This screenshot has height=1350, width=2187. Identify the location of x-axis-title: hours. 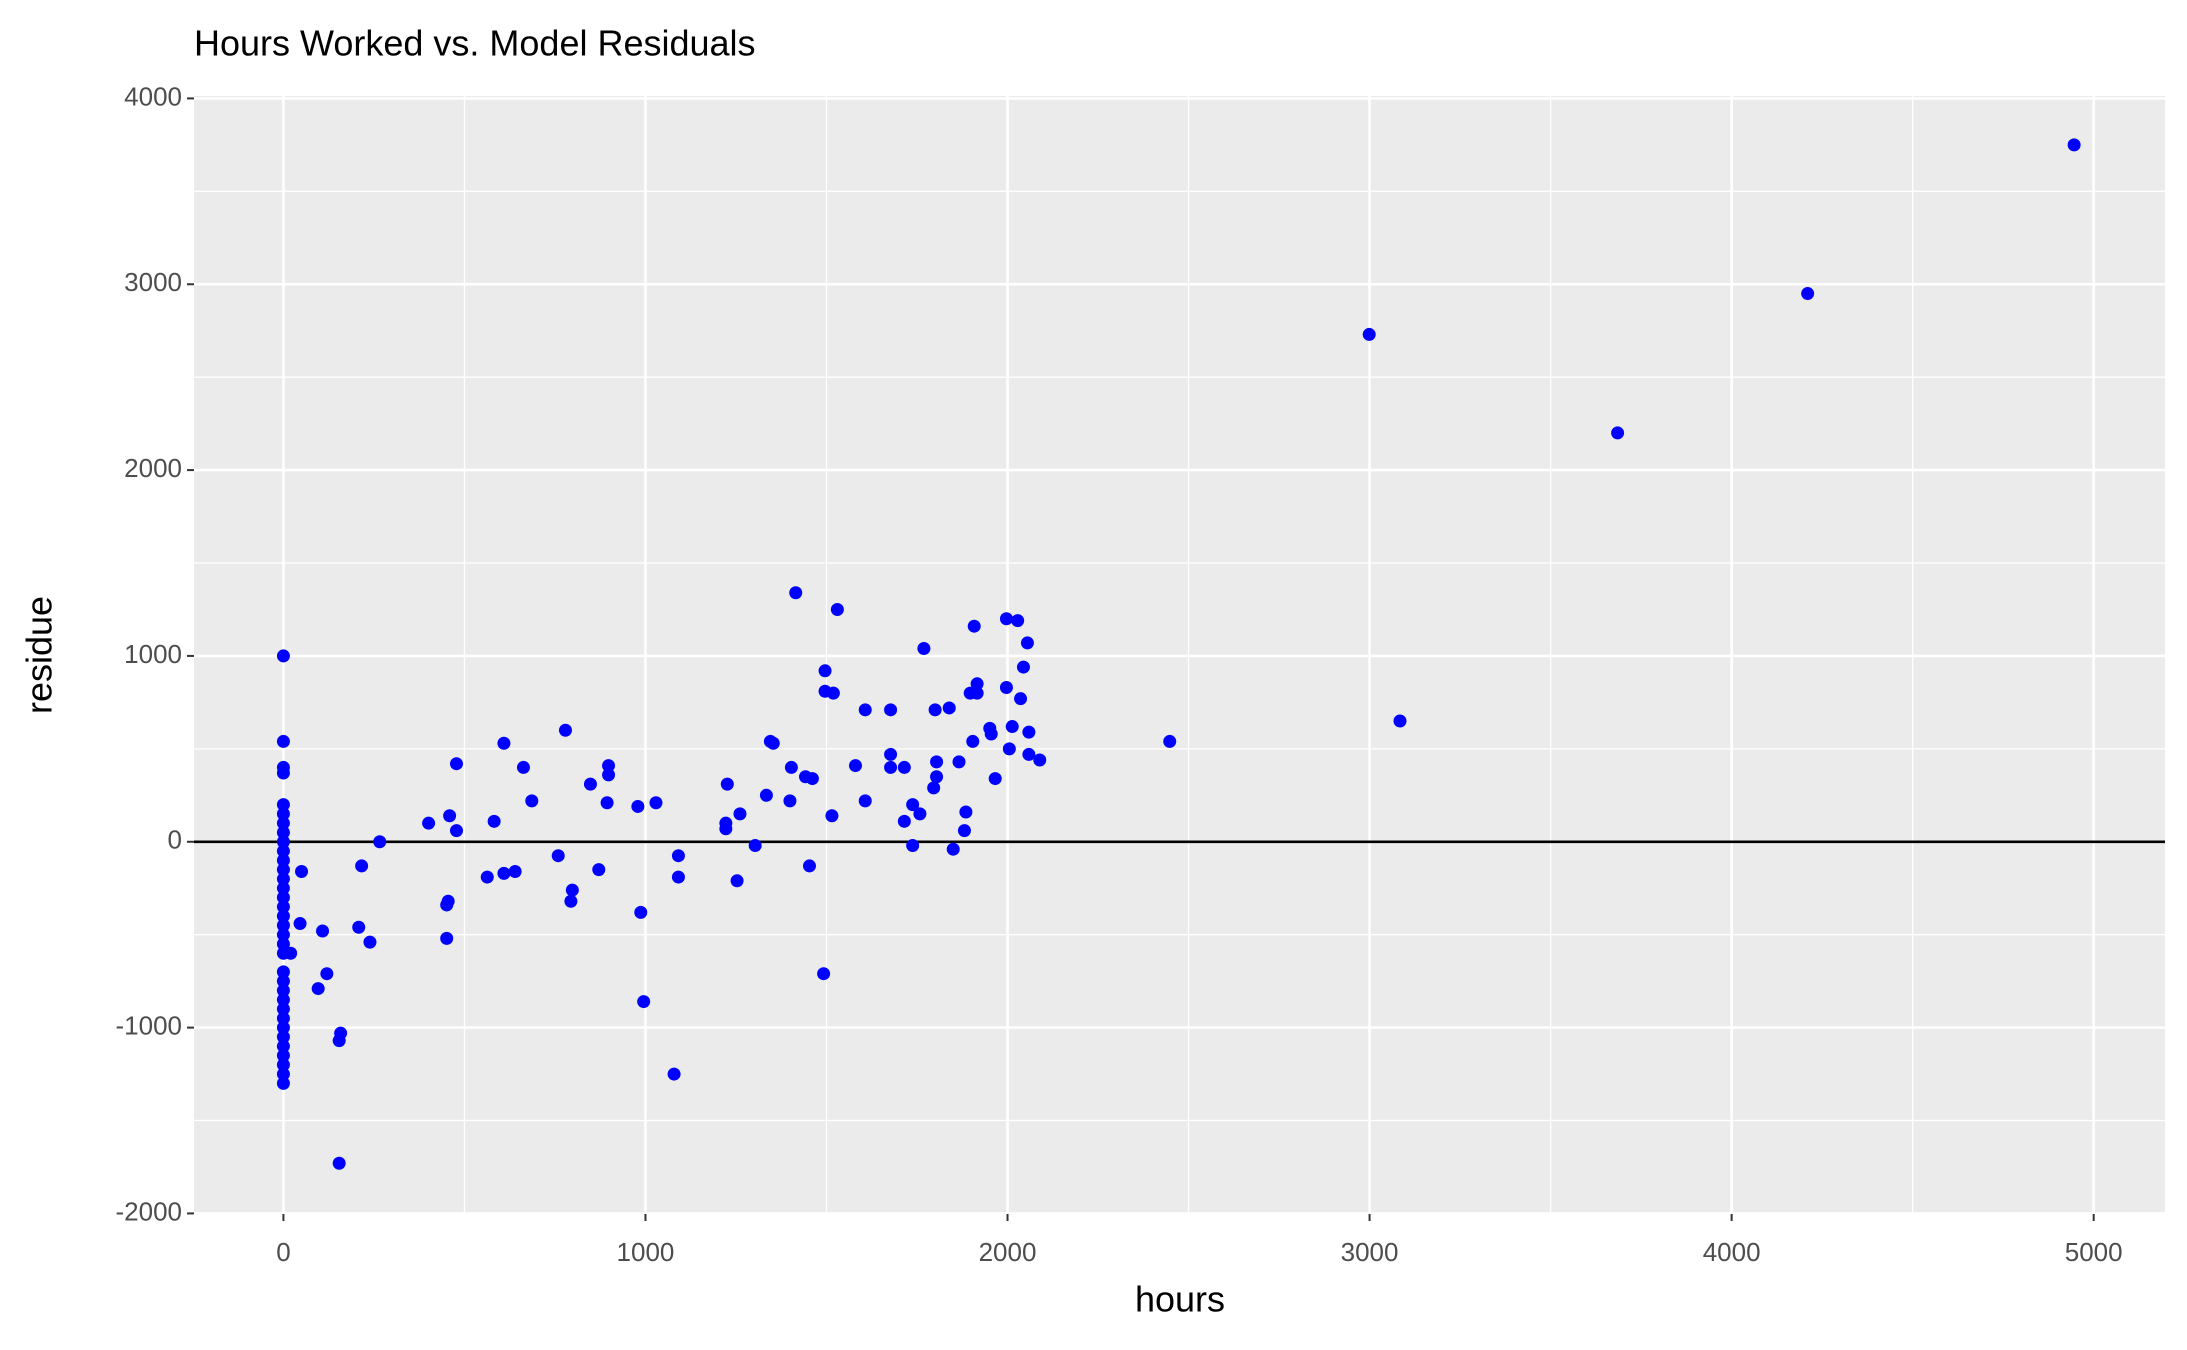
(1180, 1299).